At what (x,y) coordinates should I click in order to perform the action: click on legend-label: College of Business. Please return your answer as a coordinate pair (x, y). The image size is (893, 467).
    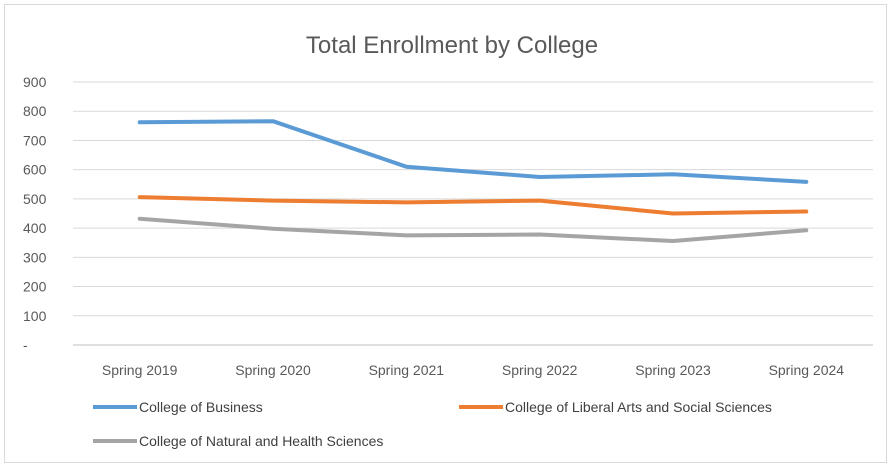
    Looking at the image, I should click on (201, 407).